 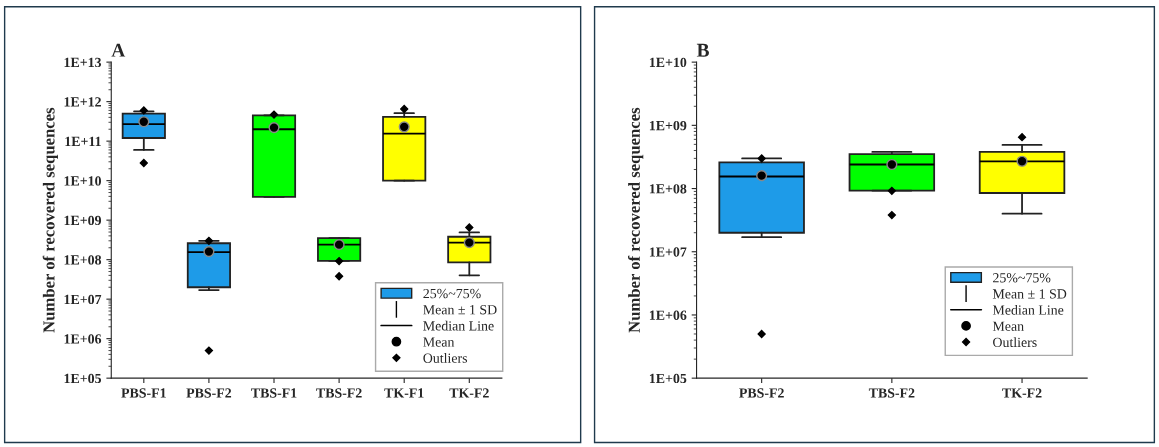 What do you see at coordinates (274, 393) in the screenshot?
I see `x-tick-label: TBS-F1` at bounding box center [274, 393].